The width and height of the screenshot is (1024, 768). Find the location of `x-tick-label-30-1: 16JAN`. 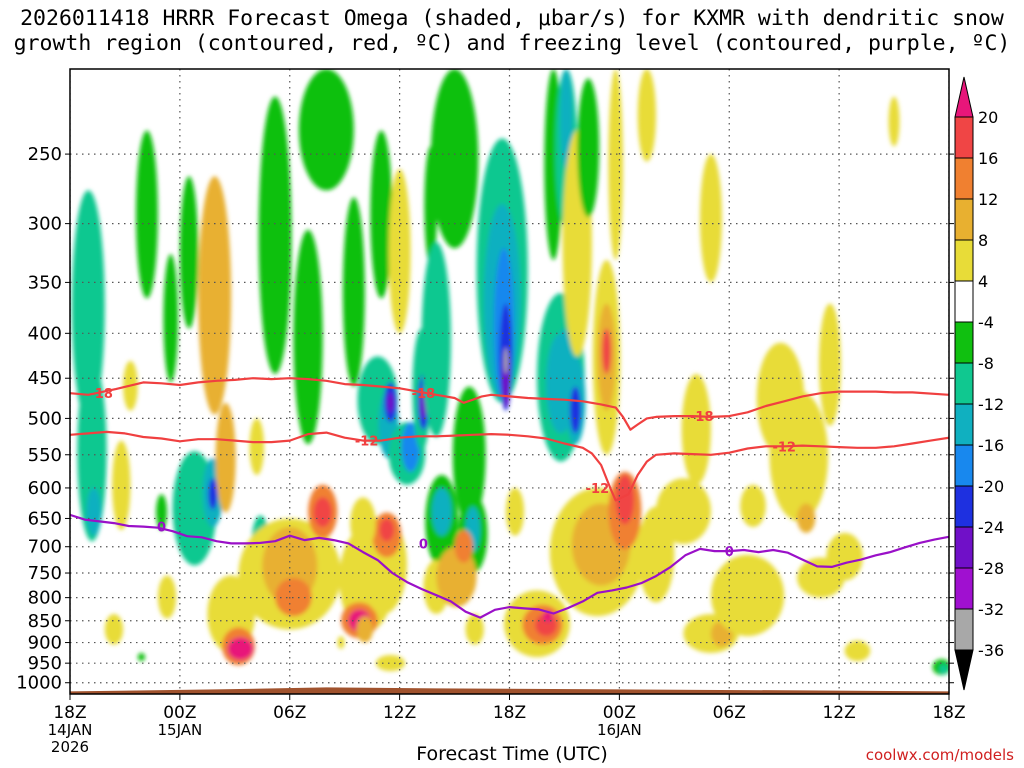

x-tick-label-30-1: 16JAN is located at coordinates (619, 730).